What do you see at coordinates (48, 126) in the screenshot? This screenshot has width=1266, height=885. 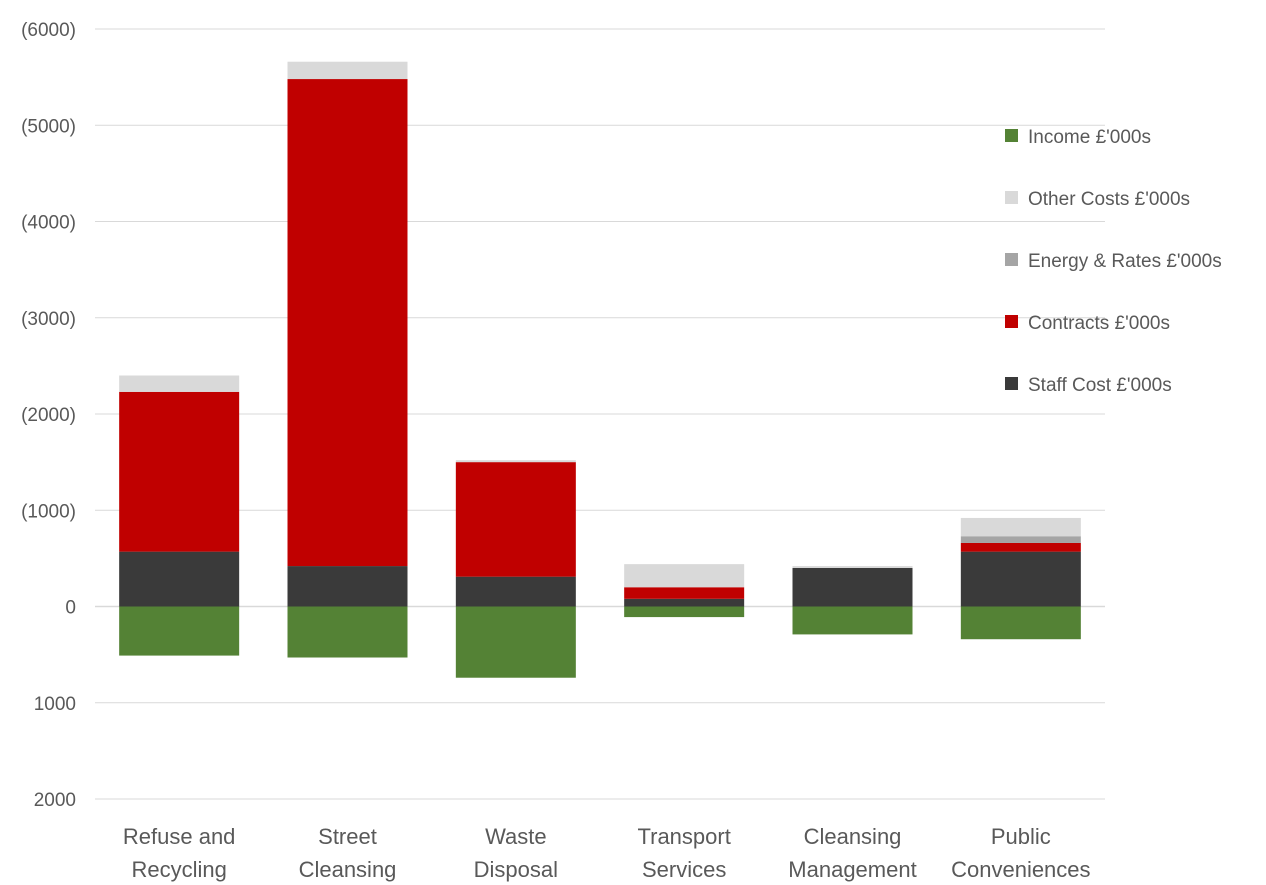 I see `y-tick-label: (5000)` at bounding box center [48, 126].